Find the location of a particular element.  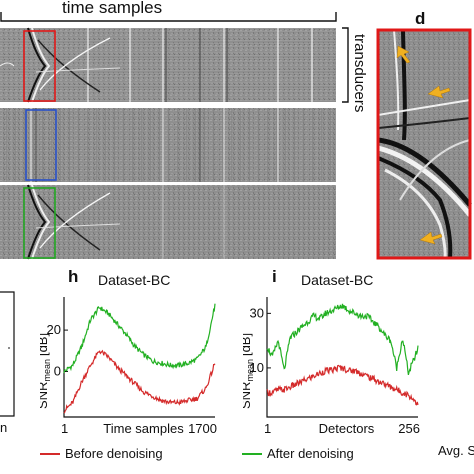

sinogram-noise is located at coordinates (168, 145).